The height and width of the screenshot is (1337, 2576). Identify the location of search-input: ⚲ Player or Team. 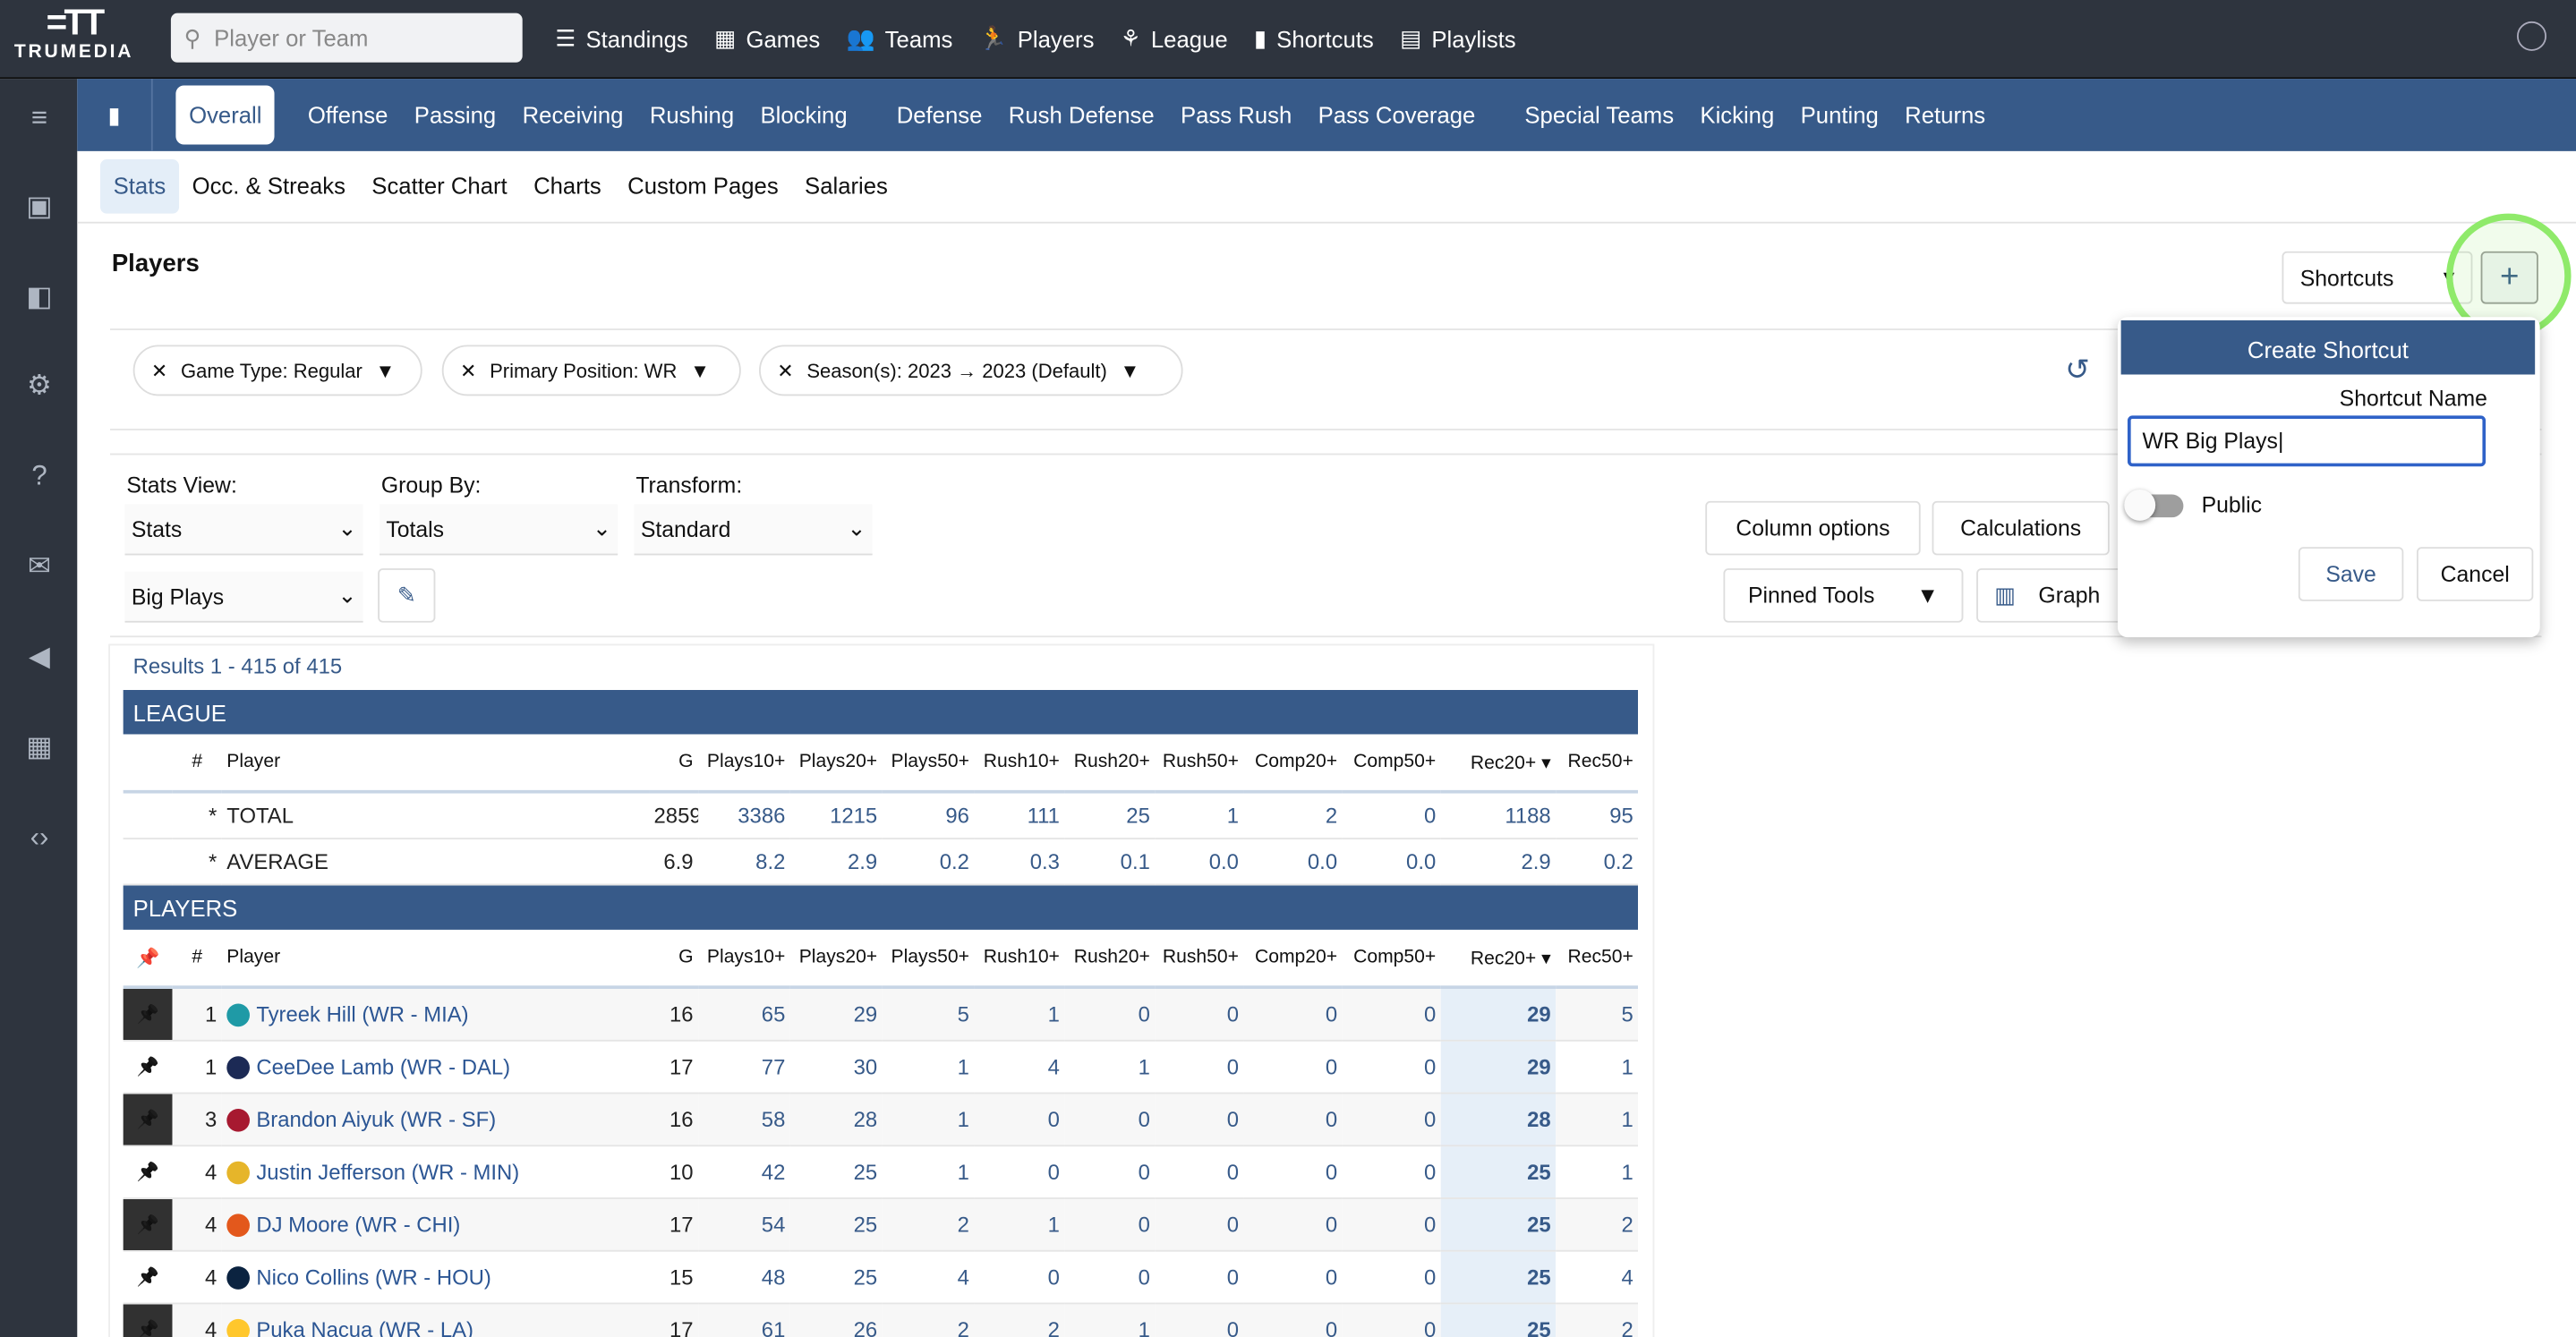
(346, 38).